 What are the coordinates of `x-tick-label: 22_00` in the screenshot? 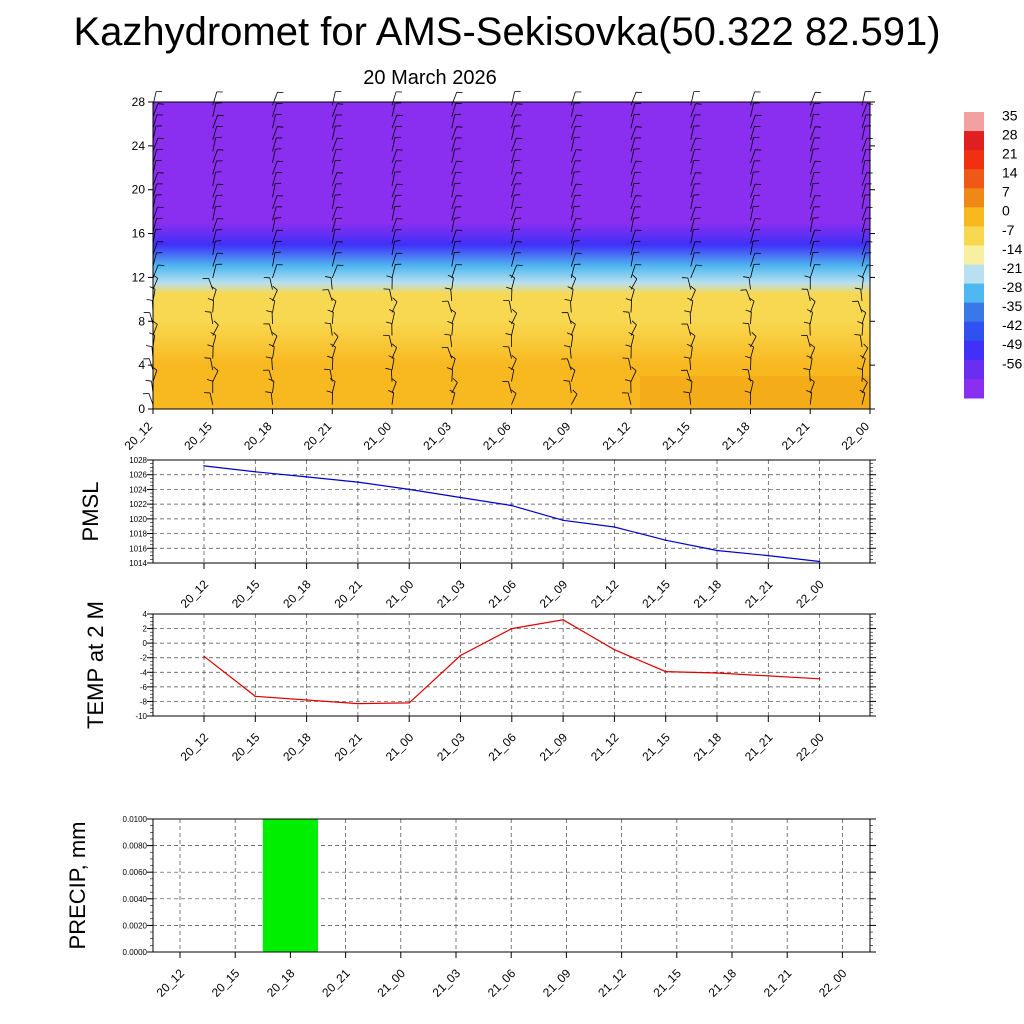 It's located at (810, 747).